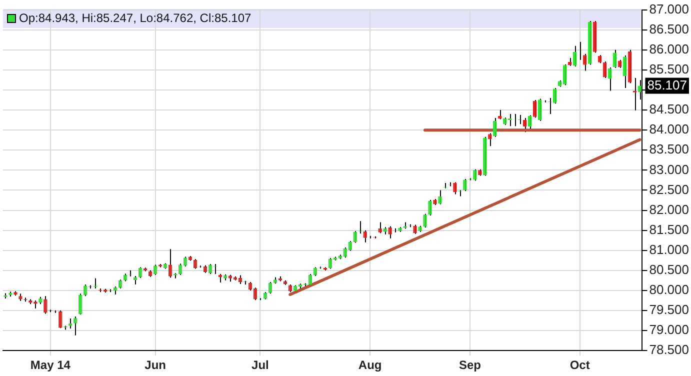 This screenshot has height=376, width=691. What do you see at coordinates (669, 48) in the screenshot?
I see `y-tick-label: 86.000` at bounding box center [669, 48].